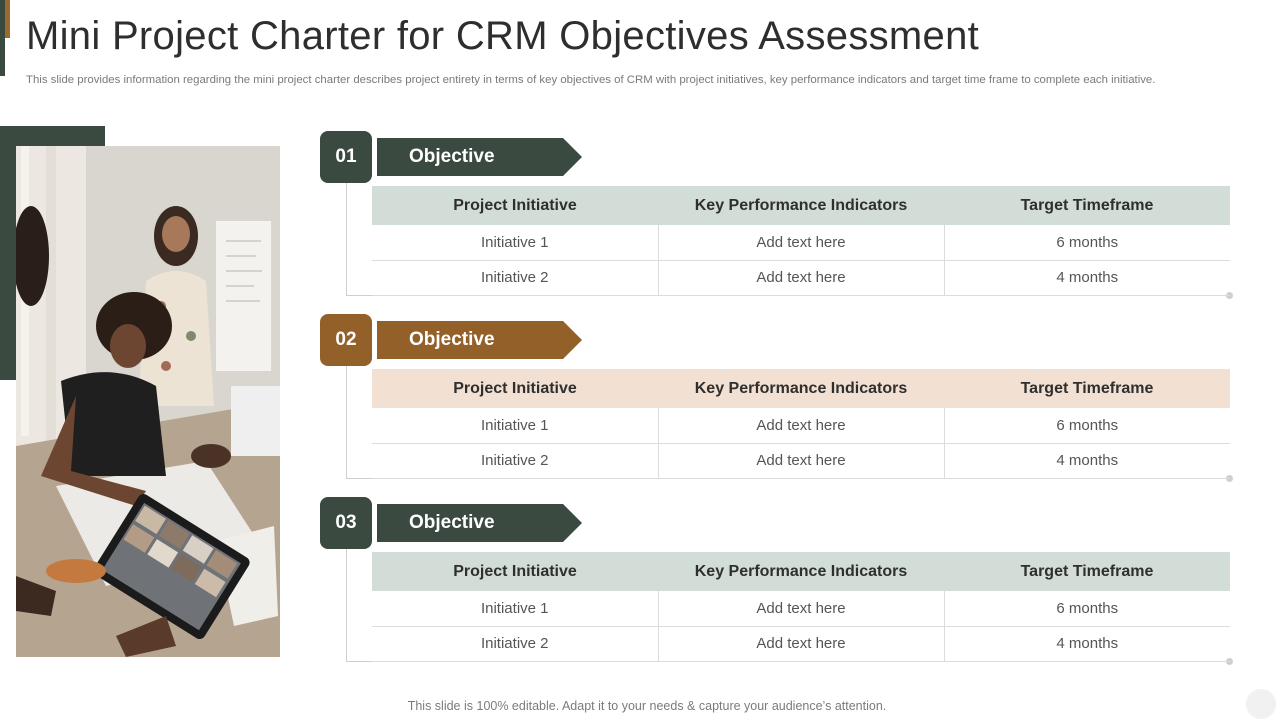 This screenshot has height=720, width=1280. What do you see at coordinates (2, 38) in the screenshot?
I see `title-accent-bar` at bounding box center [2, 38].